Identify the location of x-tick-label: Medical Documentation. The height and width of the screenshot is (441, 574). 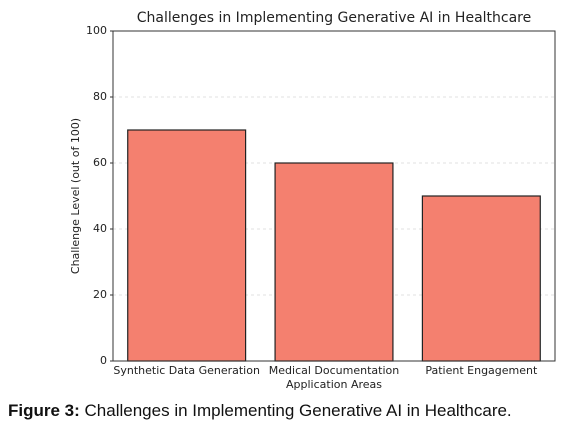
(334, 370).